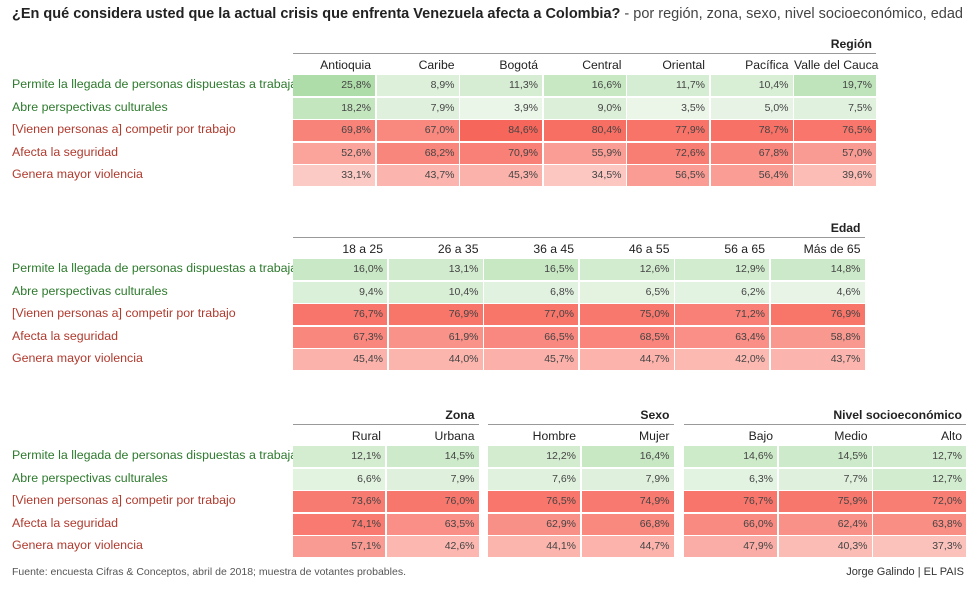 The height and width of the screenshot is (589, 980). What do you see at coordinates (627, 456) in the screenshot?
I see `data-cell: 16,4%` at bounding box center [627, 456].